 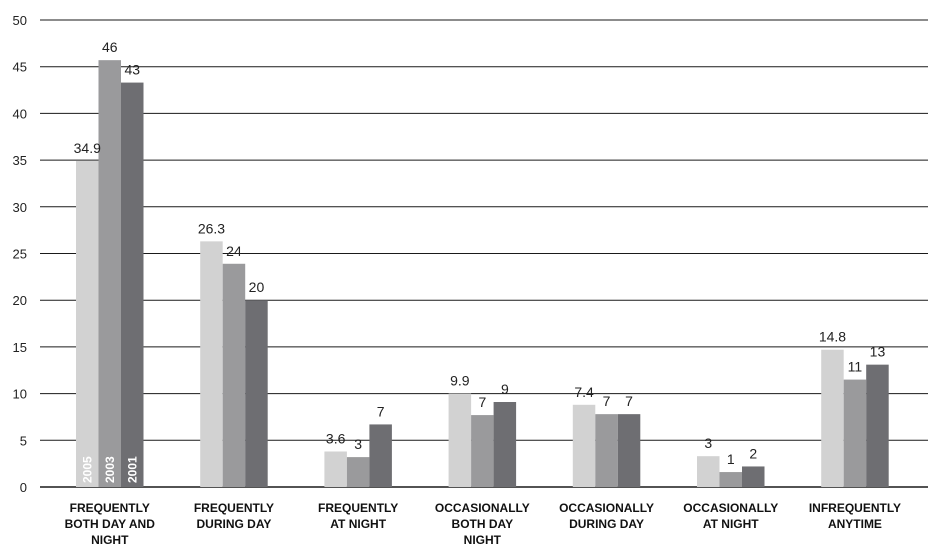 I want to click on series-label-2005: 2005, so click(x=87, y=469).